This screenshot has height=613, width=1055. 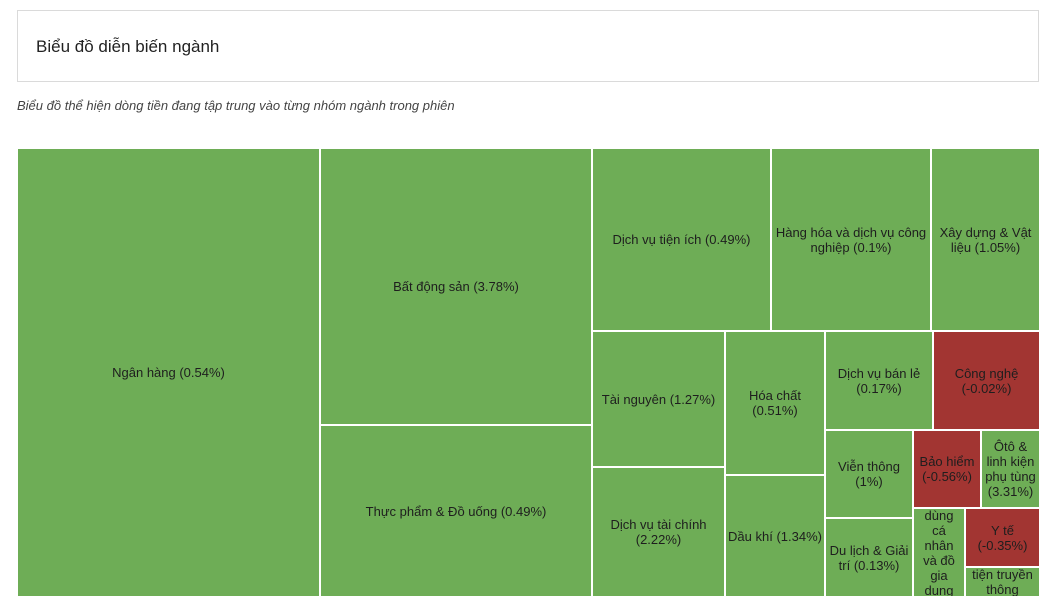 I want to click on treemap-cell-label: Công nghệ (-0.02%), so click(x=986, y=380).